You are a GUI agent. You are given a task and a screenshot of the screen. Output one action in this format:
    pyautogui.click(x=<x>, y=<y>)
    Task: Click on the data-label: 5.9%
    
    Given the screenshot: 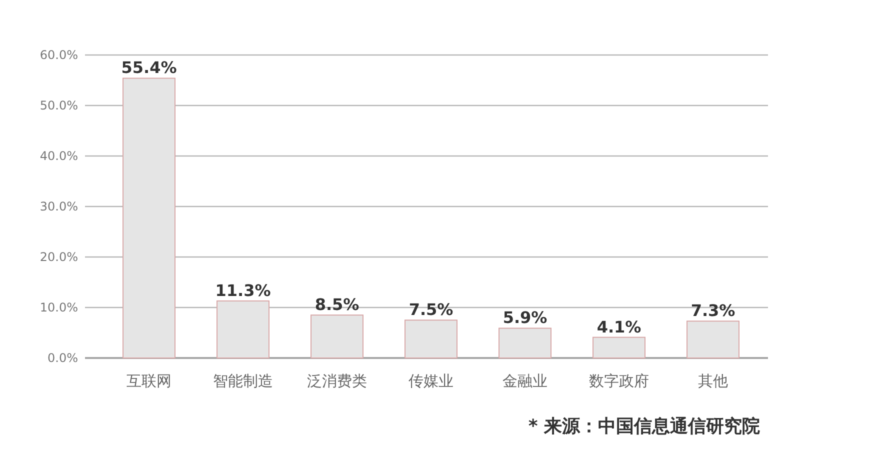 What is the action you would take?
    pyautogui.click(x=525, y=318)
    